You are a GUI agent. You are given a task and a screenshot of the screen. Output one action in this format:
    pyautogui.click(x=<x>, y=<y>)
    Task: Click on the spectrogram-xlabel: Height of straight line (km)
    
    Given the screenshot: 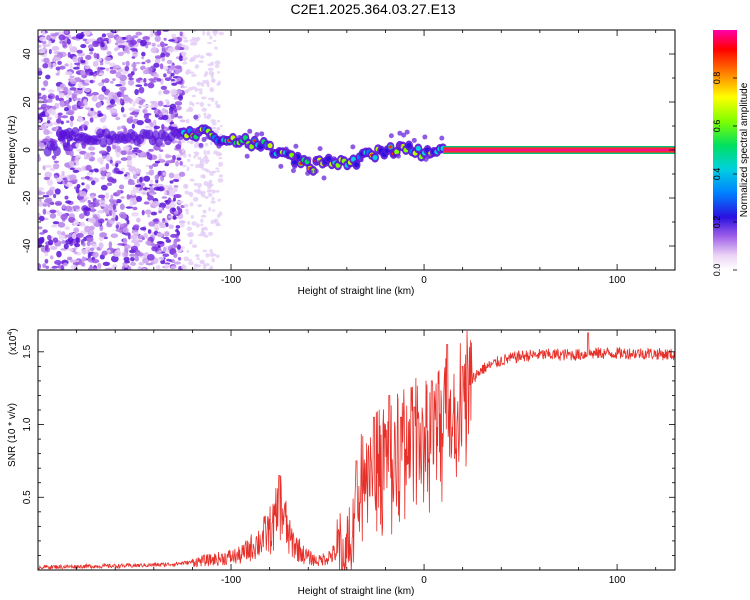 What is the action you would take?
    pyautogui.click(x=356, y=291)
    